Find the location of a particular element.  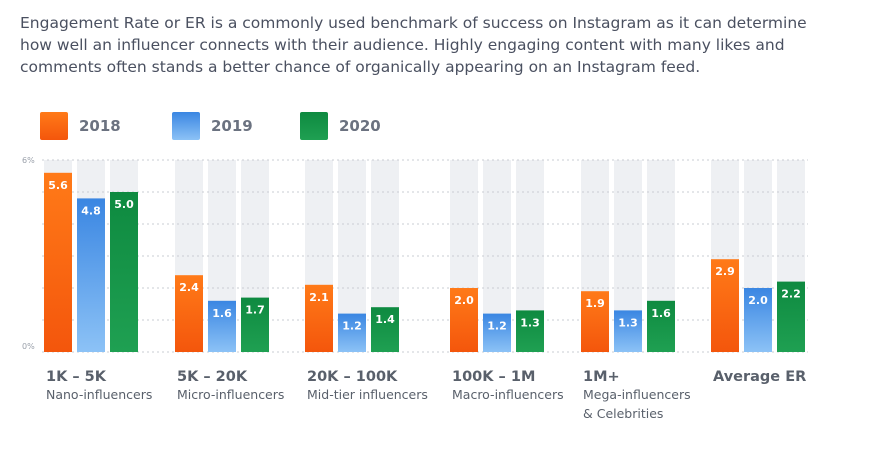

legend-swatch-2018 is located at coordinates (54, 126).